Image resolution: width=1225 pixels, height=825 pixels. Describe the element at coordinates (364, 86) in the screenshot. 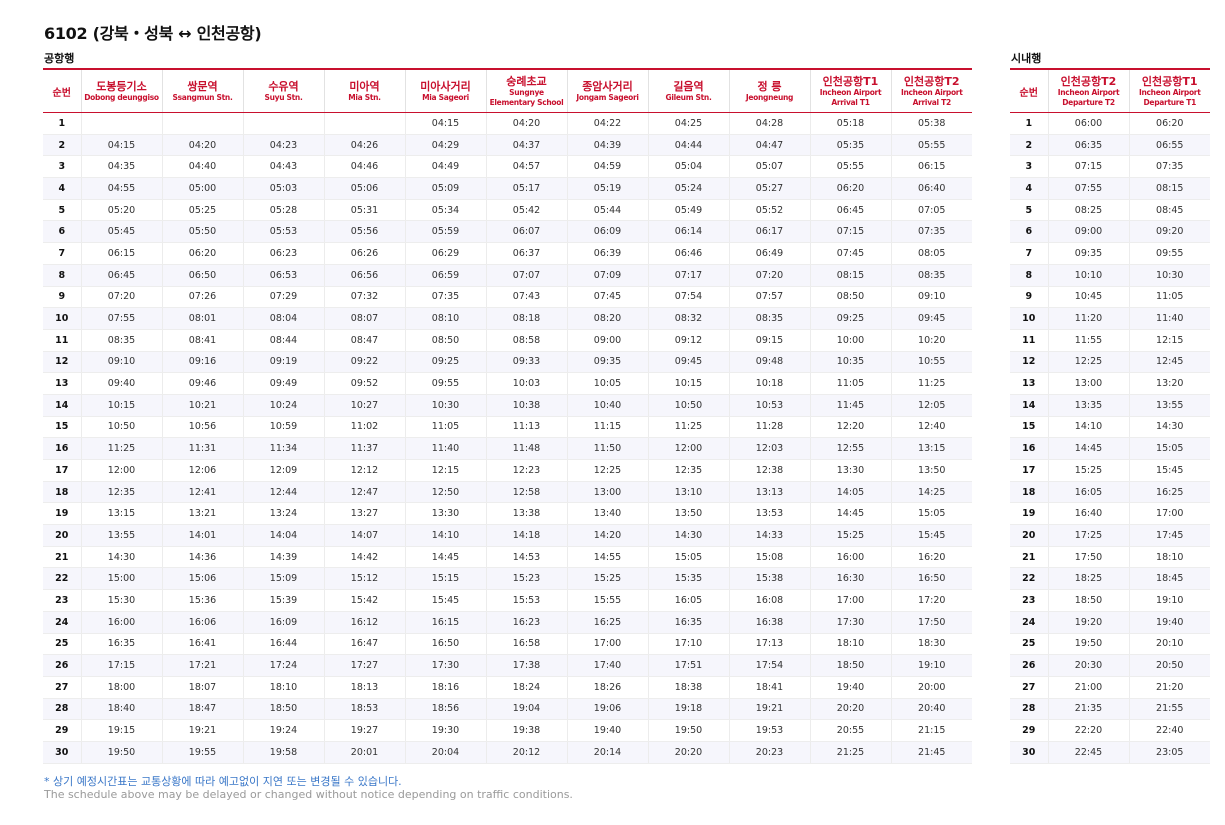

I see `stop-name-ko: 미아역` at that location.